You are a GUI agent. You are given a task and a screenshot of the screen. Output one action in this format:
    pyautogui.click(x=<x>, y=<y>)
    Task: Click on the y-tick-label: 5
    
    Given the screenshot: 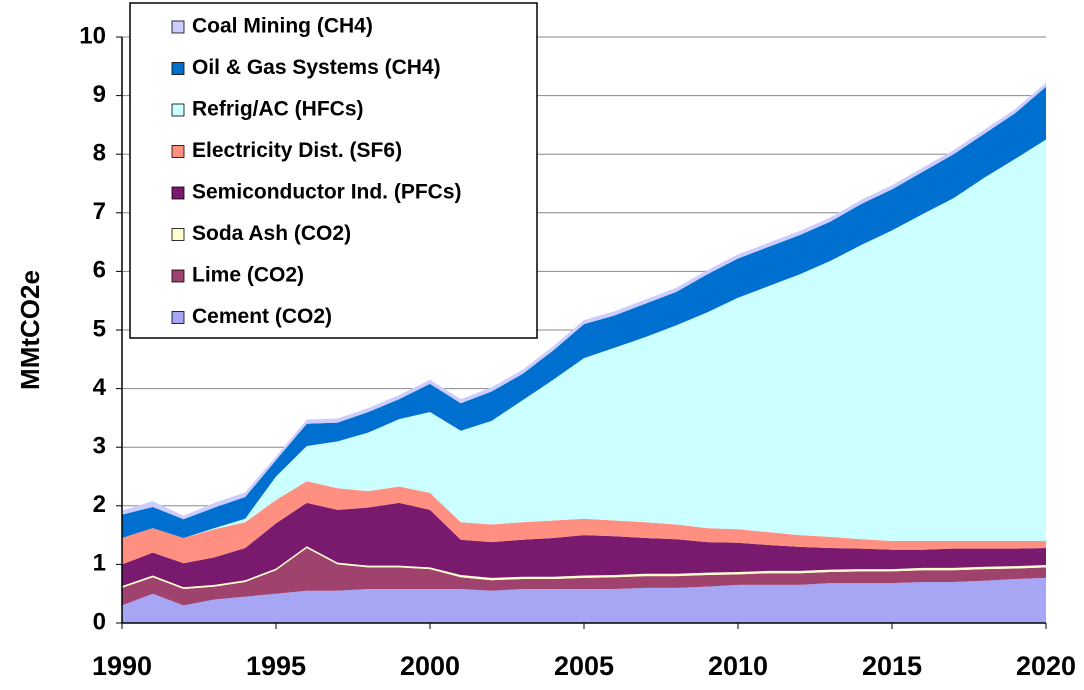 What is the action you would take?
    pyautogui.click(x=99, y=328)
    